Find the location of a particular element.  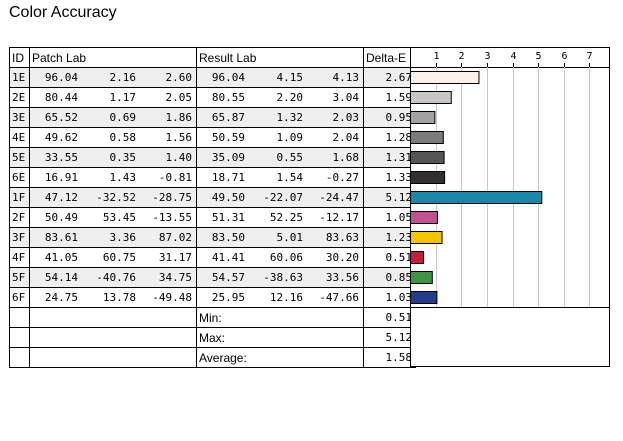

tick-label: 6 is located at coordinates (564, 56).